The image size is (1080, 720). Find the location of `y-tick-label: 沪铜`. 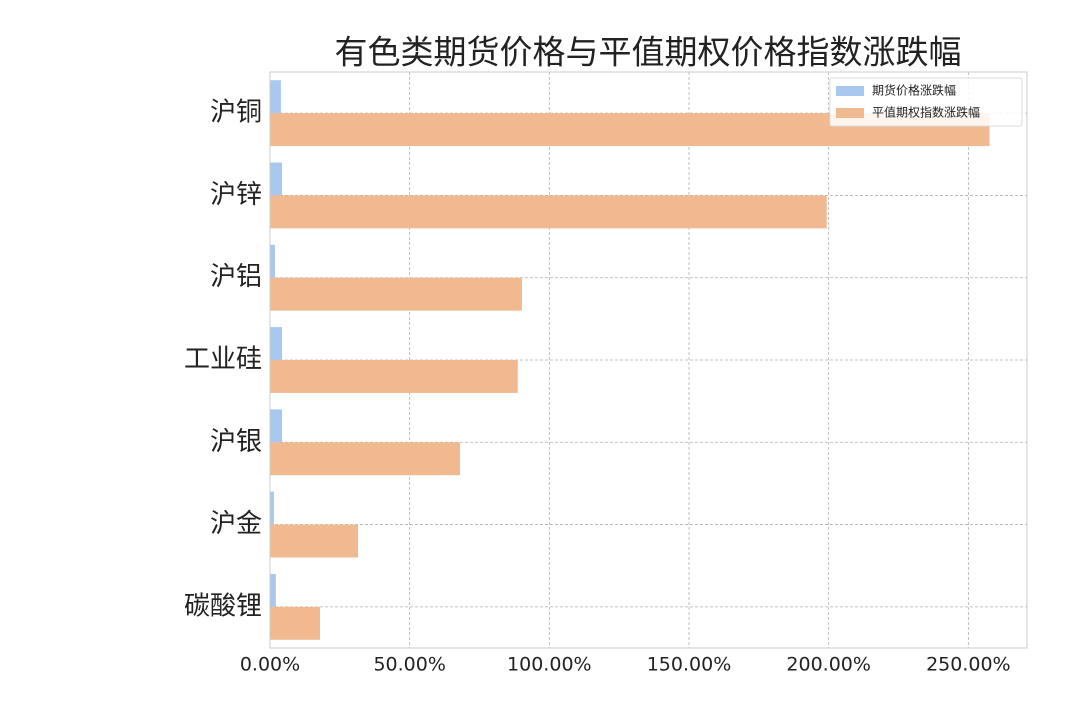

y-tick-label: 沪铜 is located at coordinates (236, 113).